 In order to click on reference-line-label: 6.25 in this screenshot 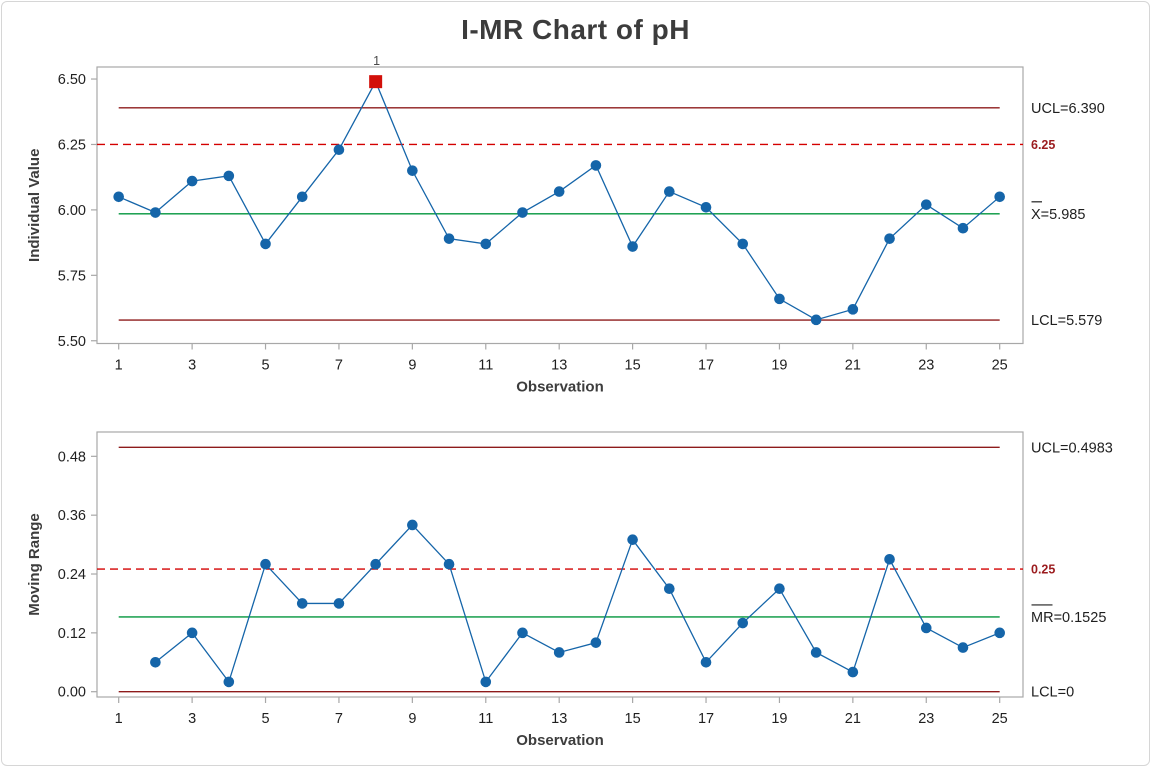, I will do `click(1043, 145)`.